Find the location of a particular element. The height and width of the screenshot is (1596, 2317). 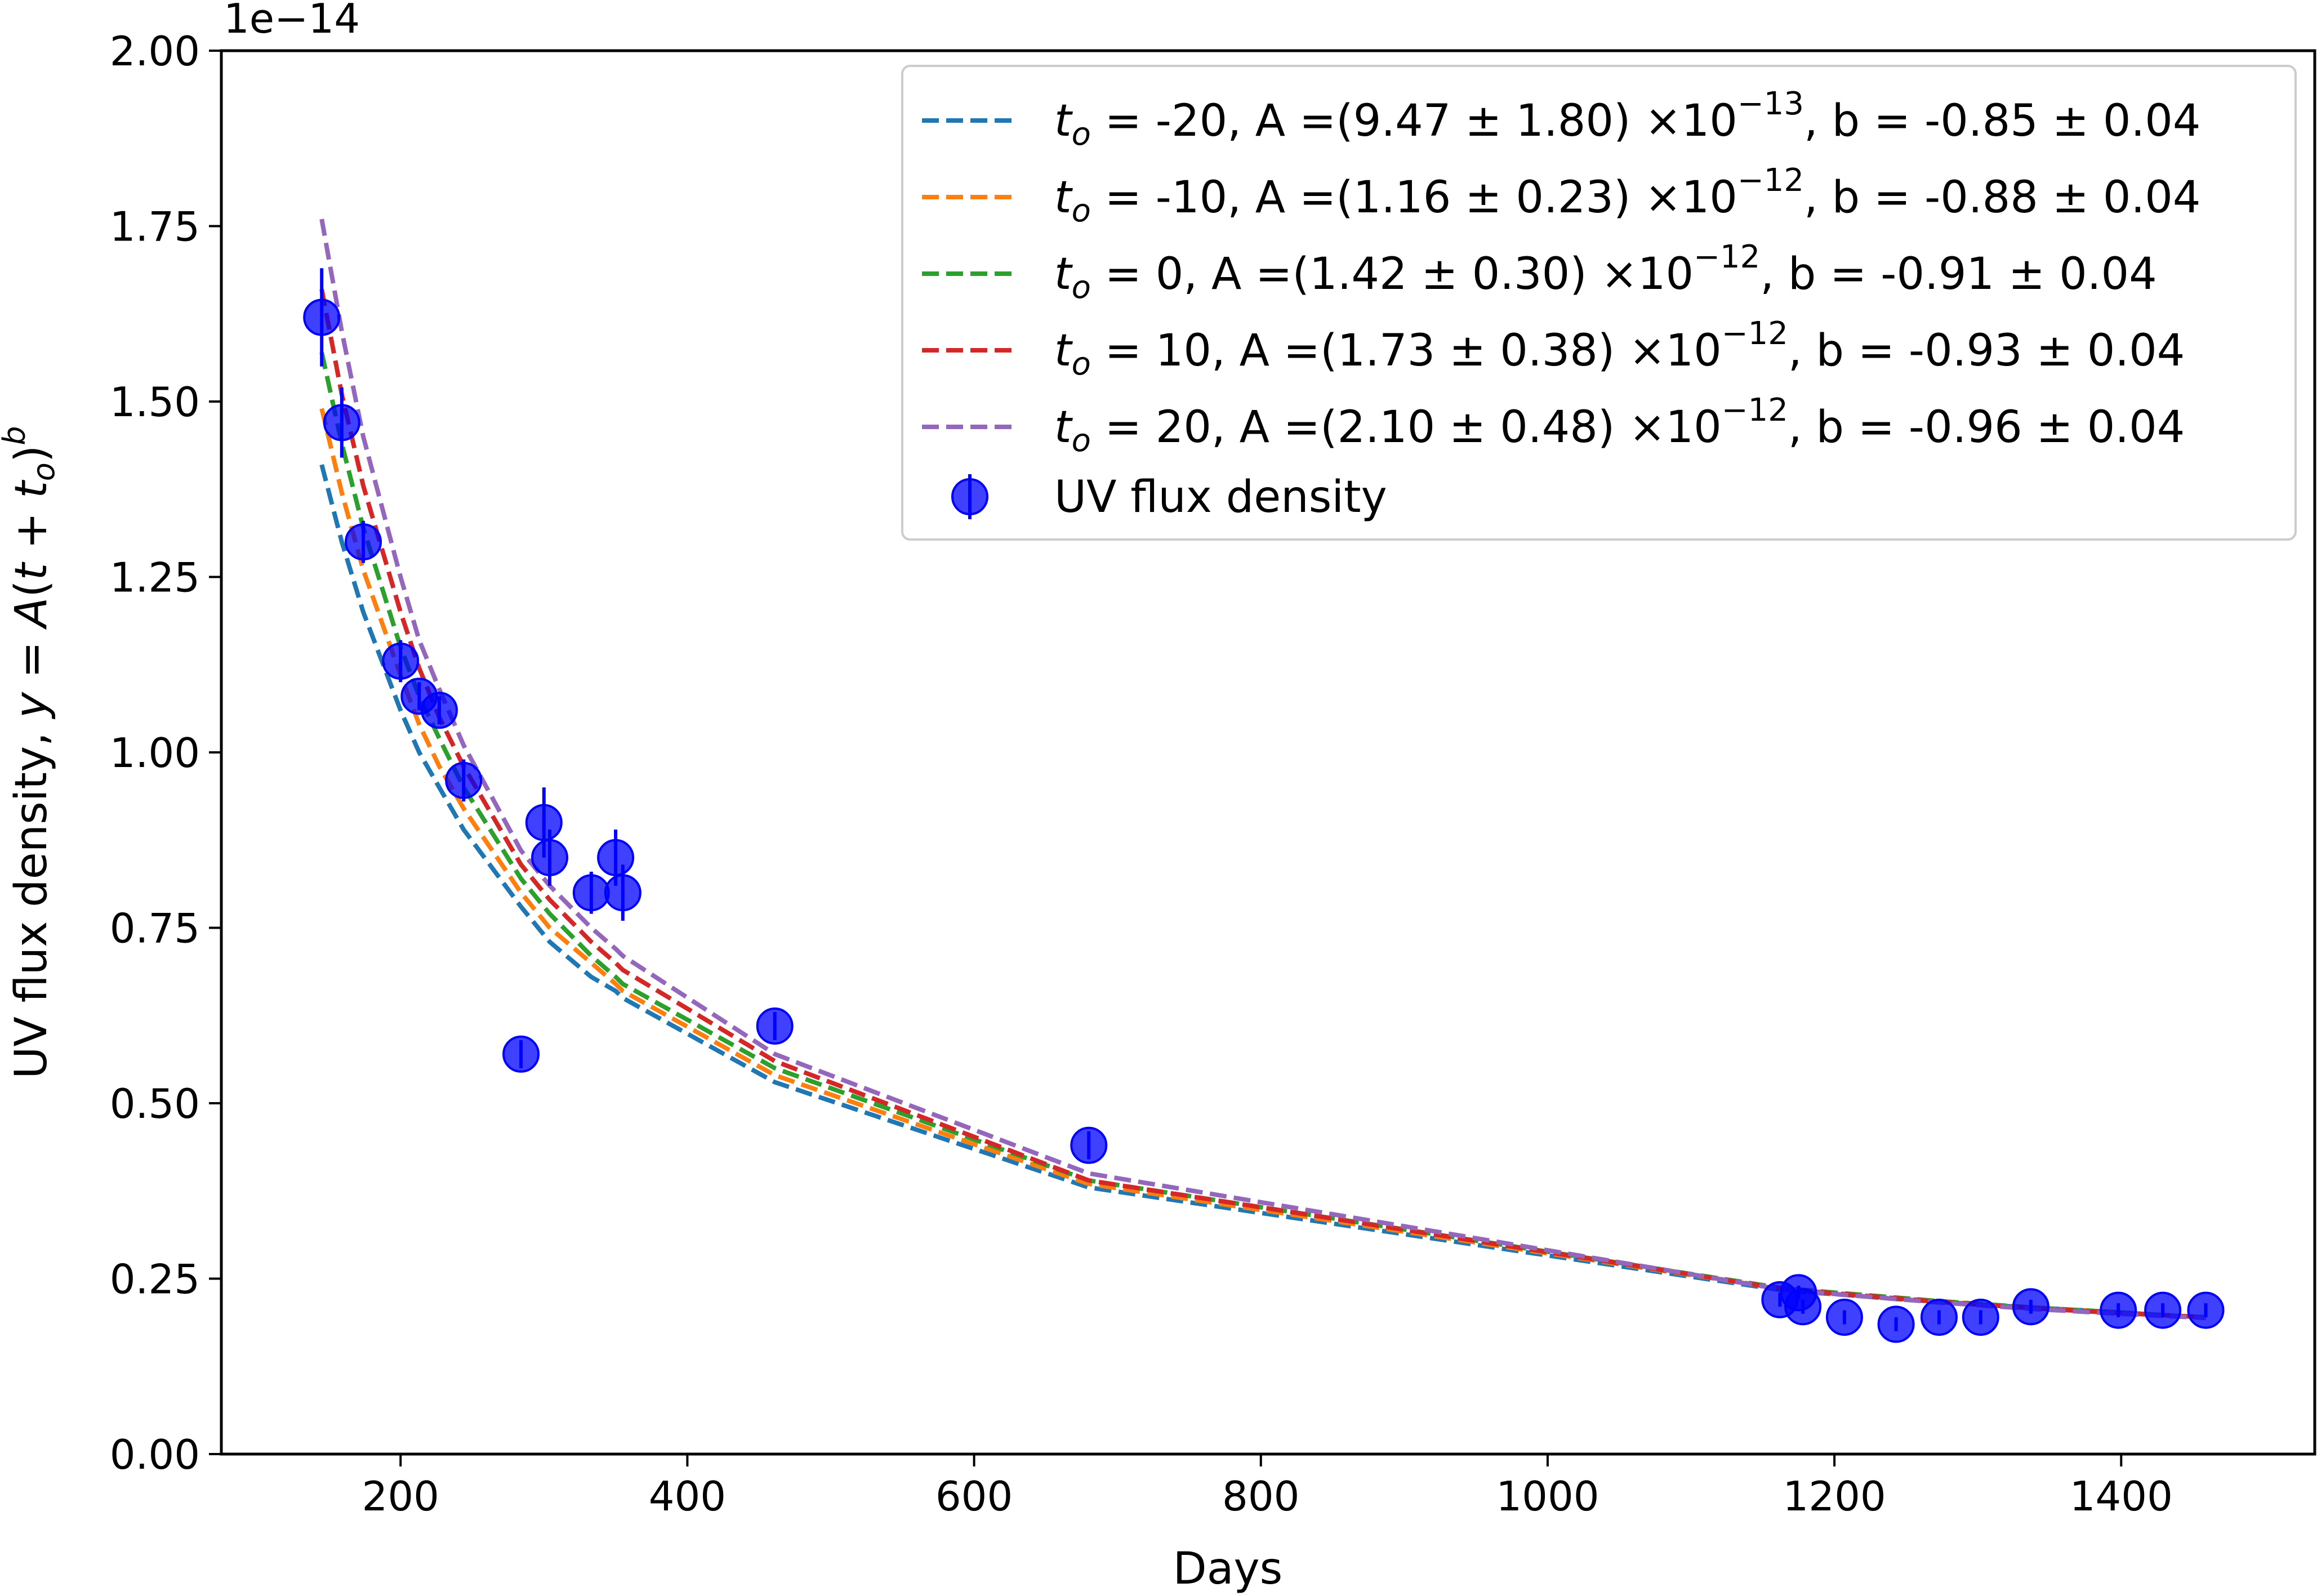

offset-text: 1e−14 is located at coordinates (292, 21).